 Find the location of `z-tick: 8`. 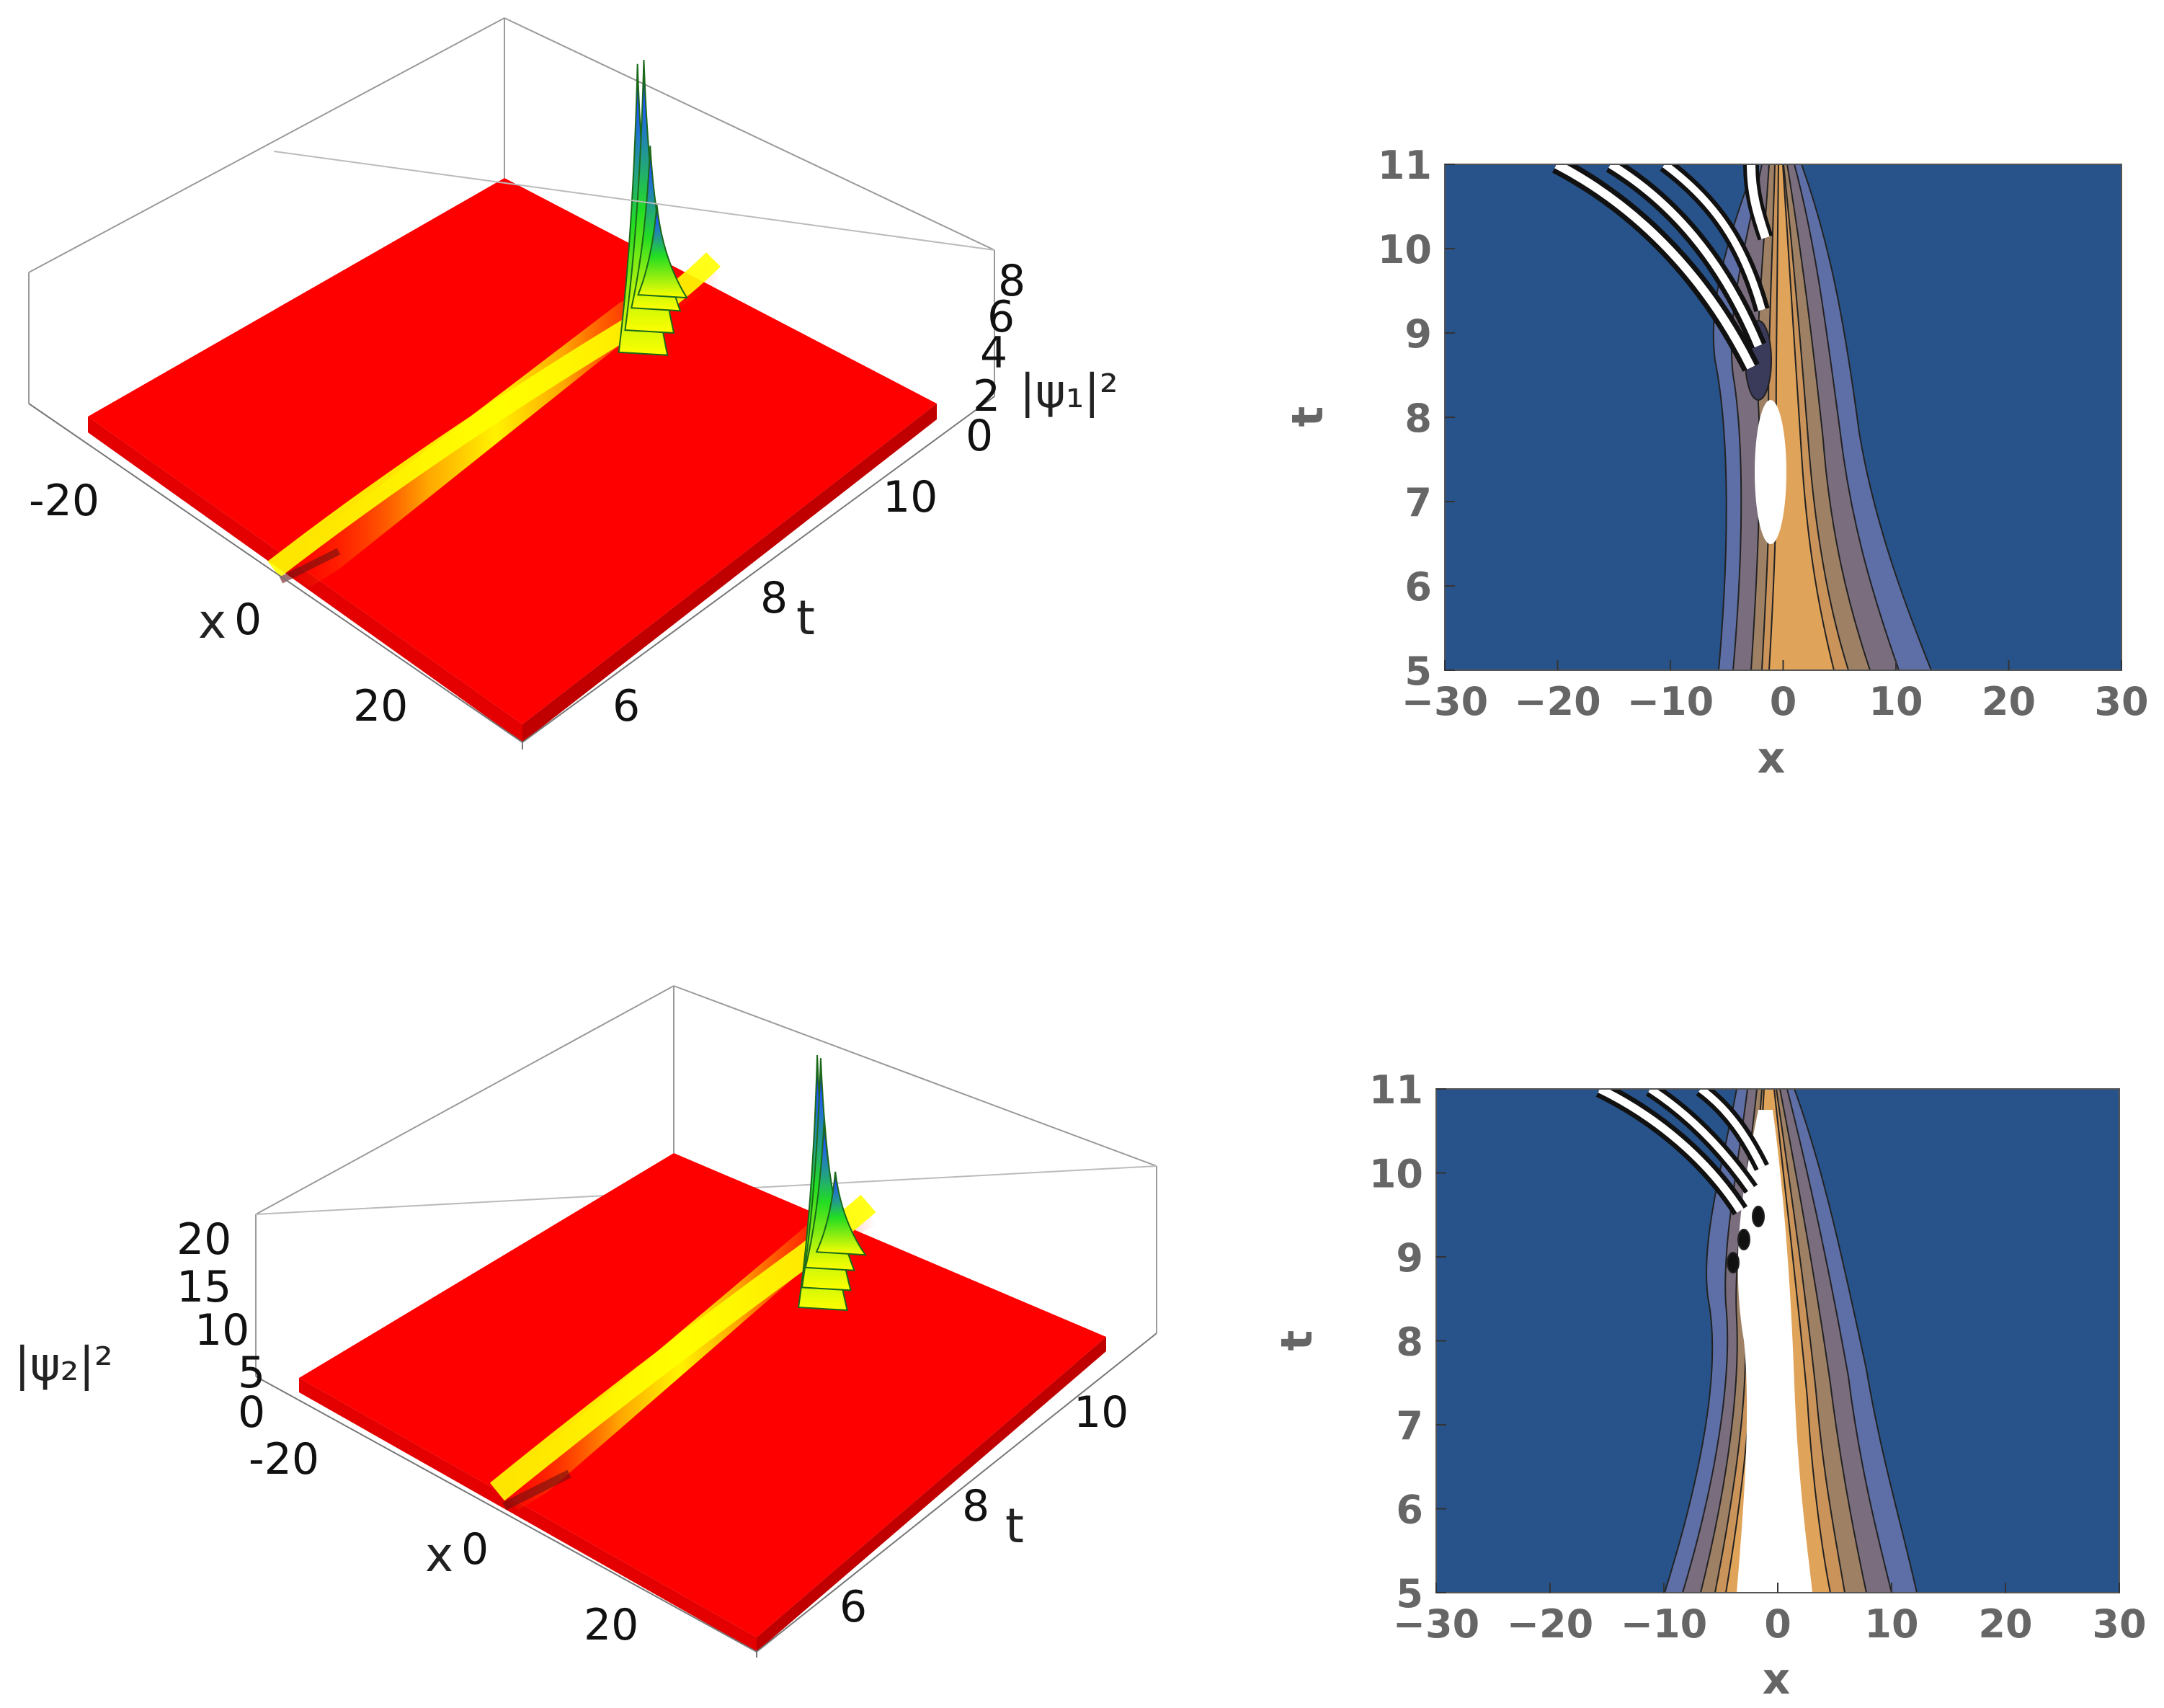

z-tick: 8 is located at coordinates (1012, 281).